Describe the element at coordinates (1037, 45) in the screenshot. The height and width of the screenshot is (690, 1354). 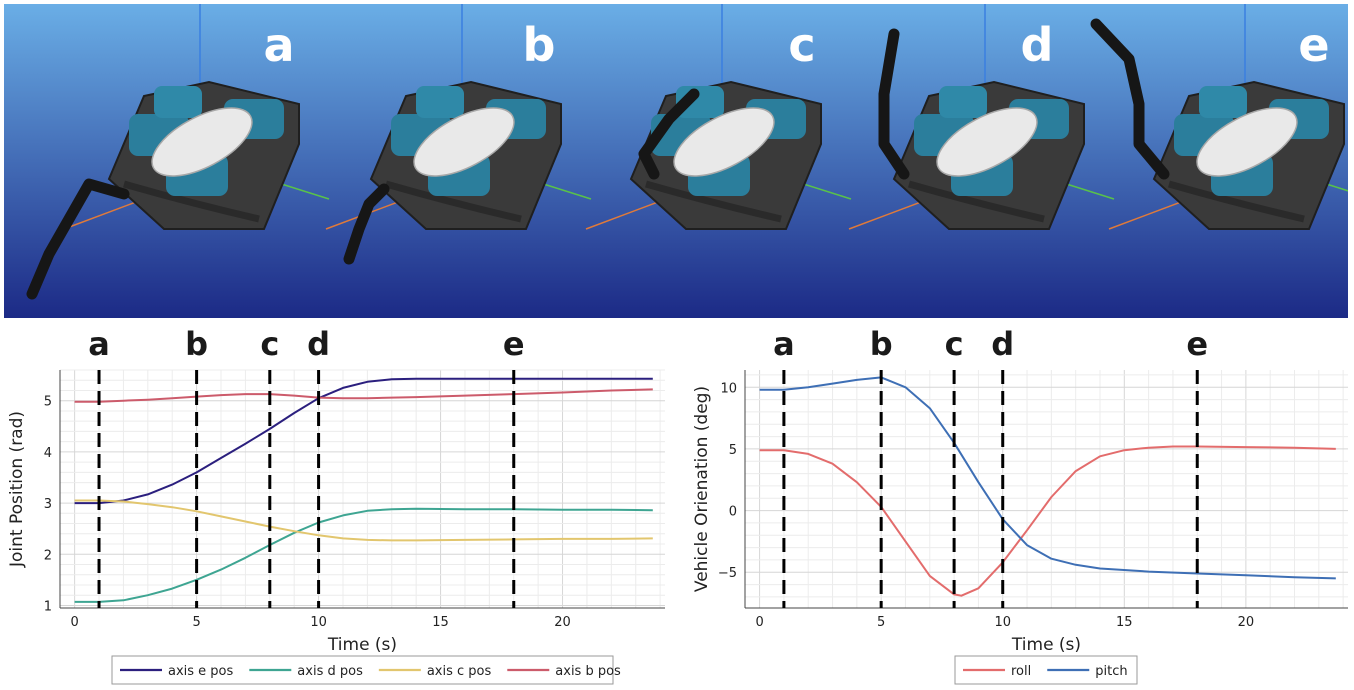
I see `frame-label: d` at that location.